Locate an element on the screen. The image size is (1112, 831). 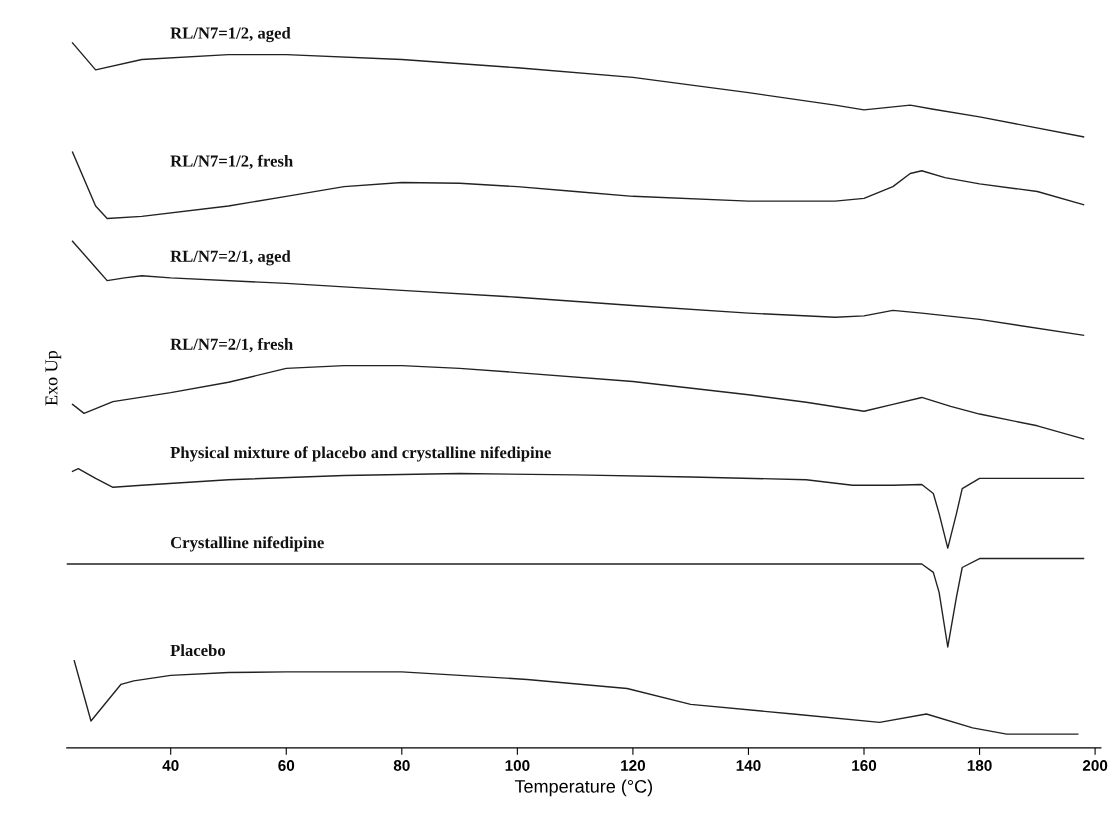
x-axis-title: Temperature (°C) is located at coordinates (583, 788).